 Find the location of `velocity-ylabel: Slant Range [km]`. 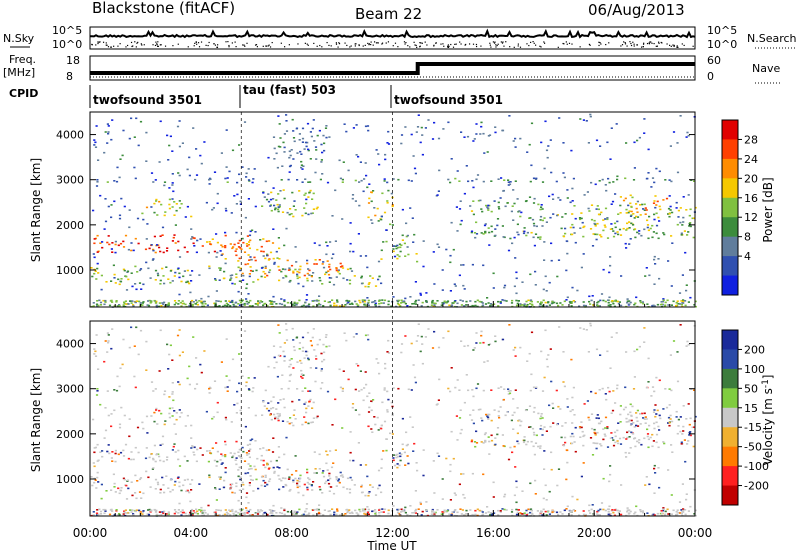

velocity-ylabel: Slant Range [km] is located at coordinates (36, 420).